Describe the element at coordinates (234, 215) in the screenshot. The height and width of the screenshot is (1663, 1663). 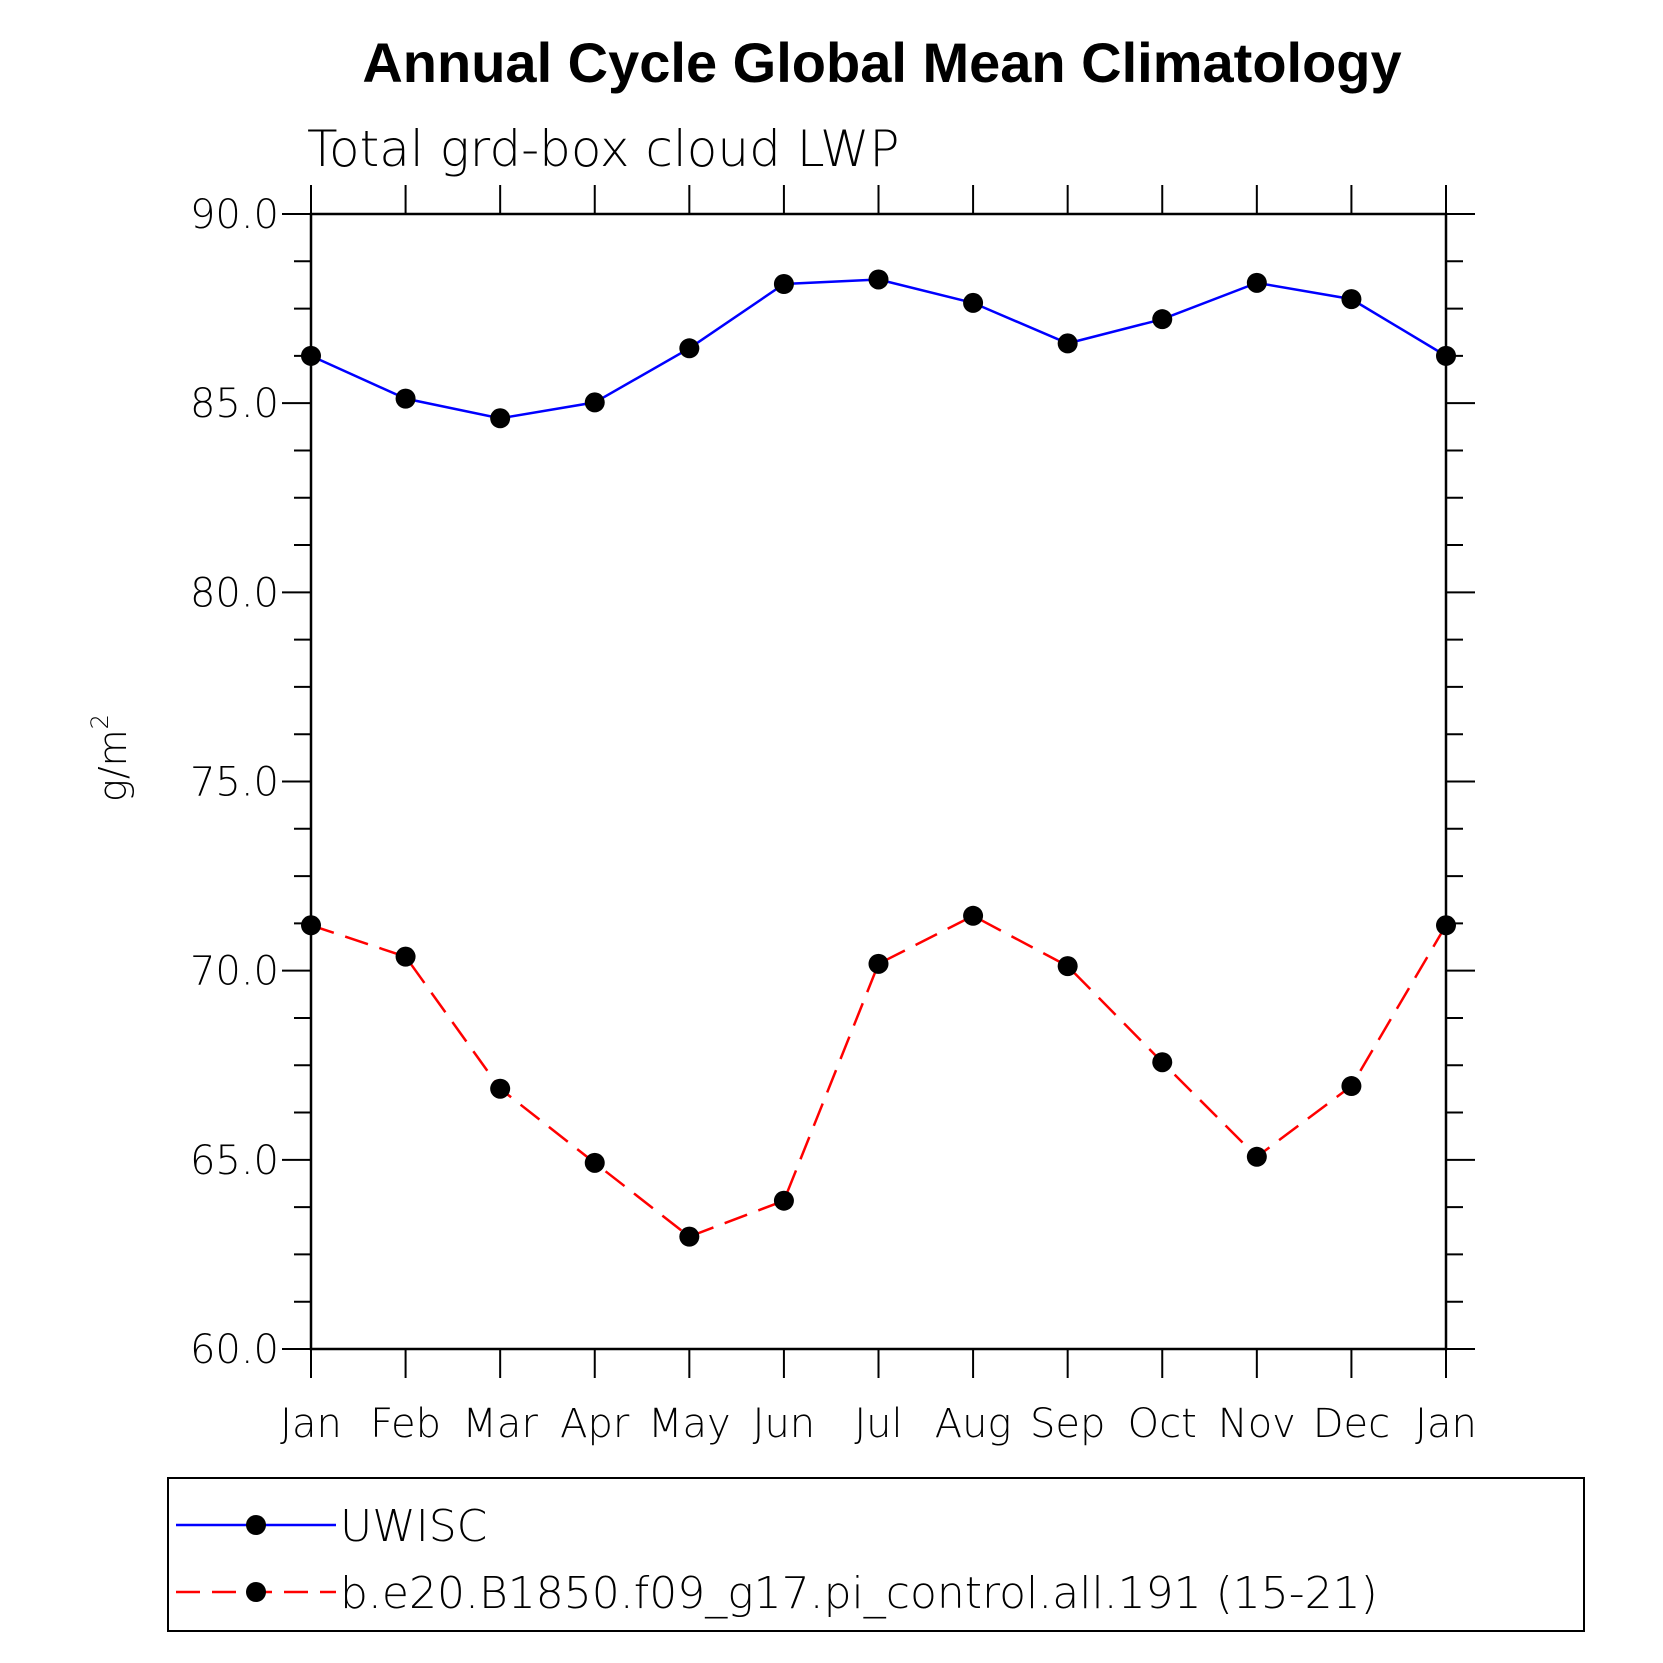
I see `y-tick-label: 90.0` at that location.